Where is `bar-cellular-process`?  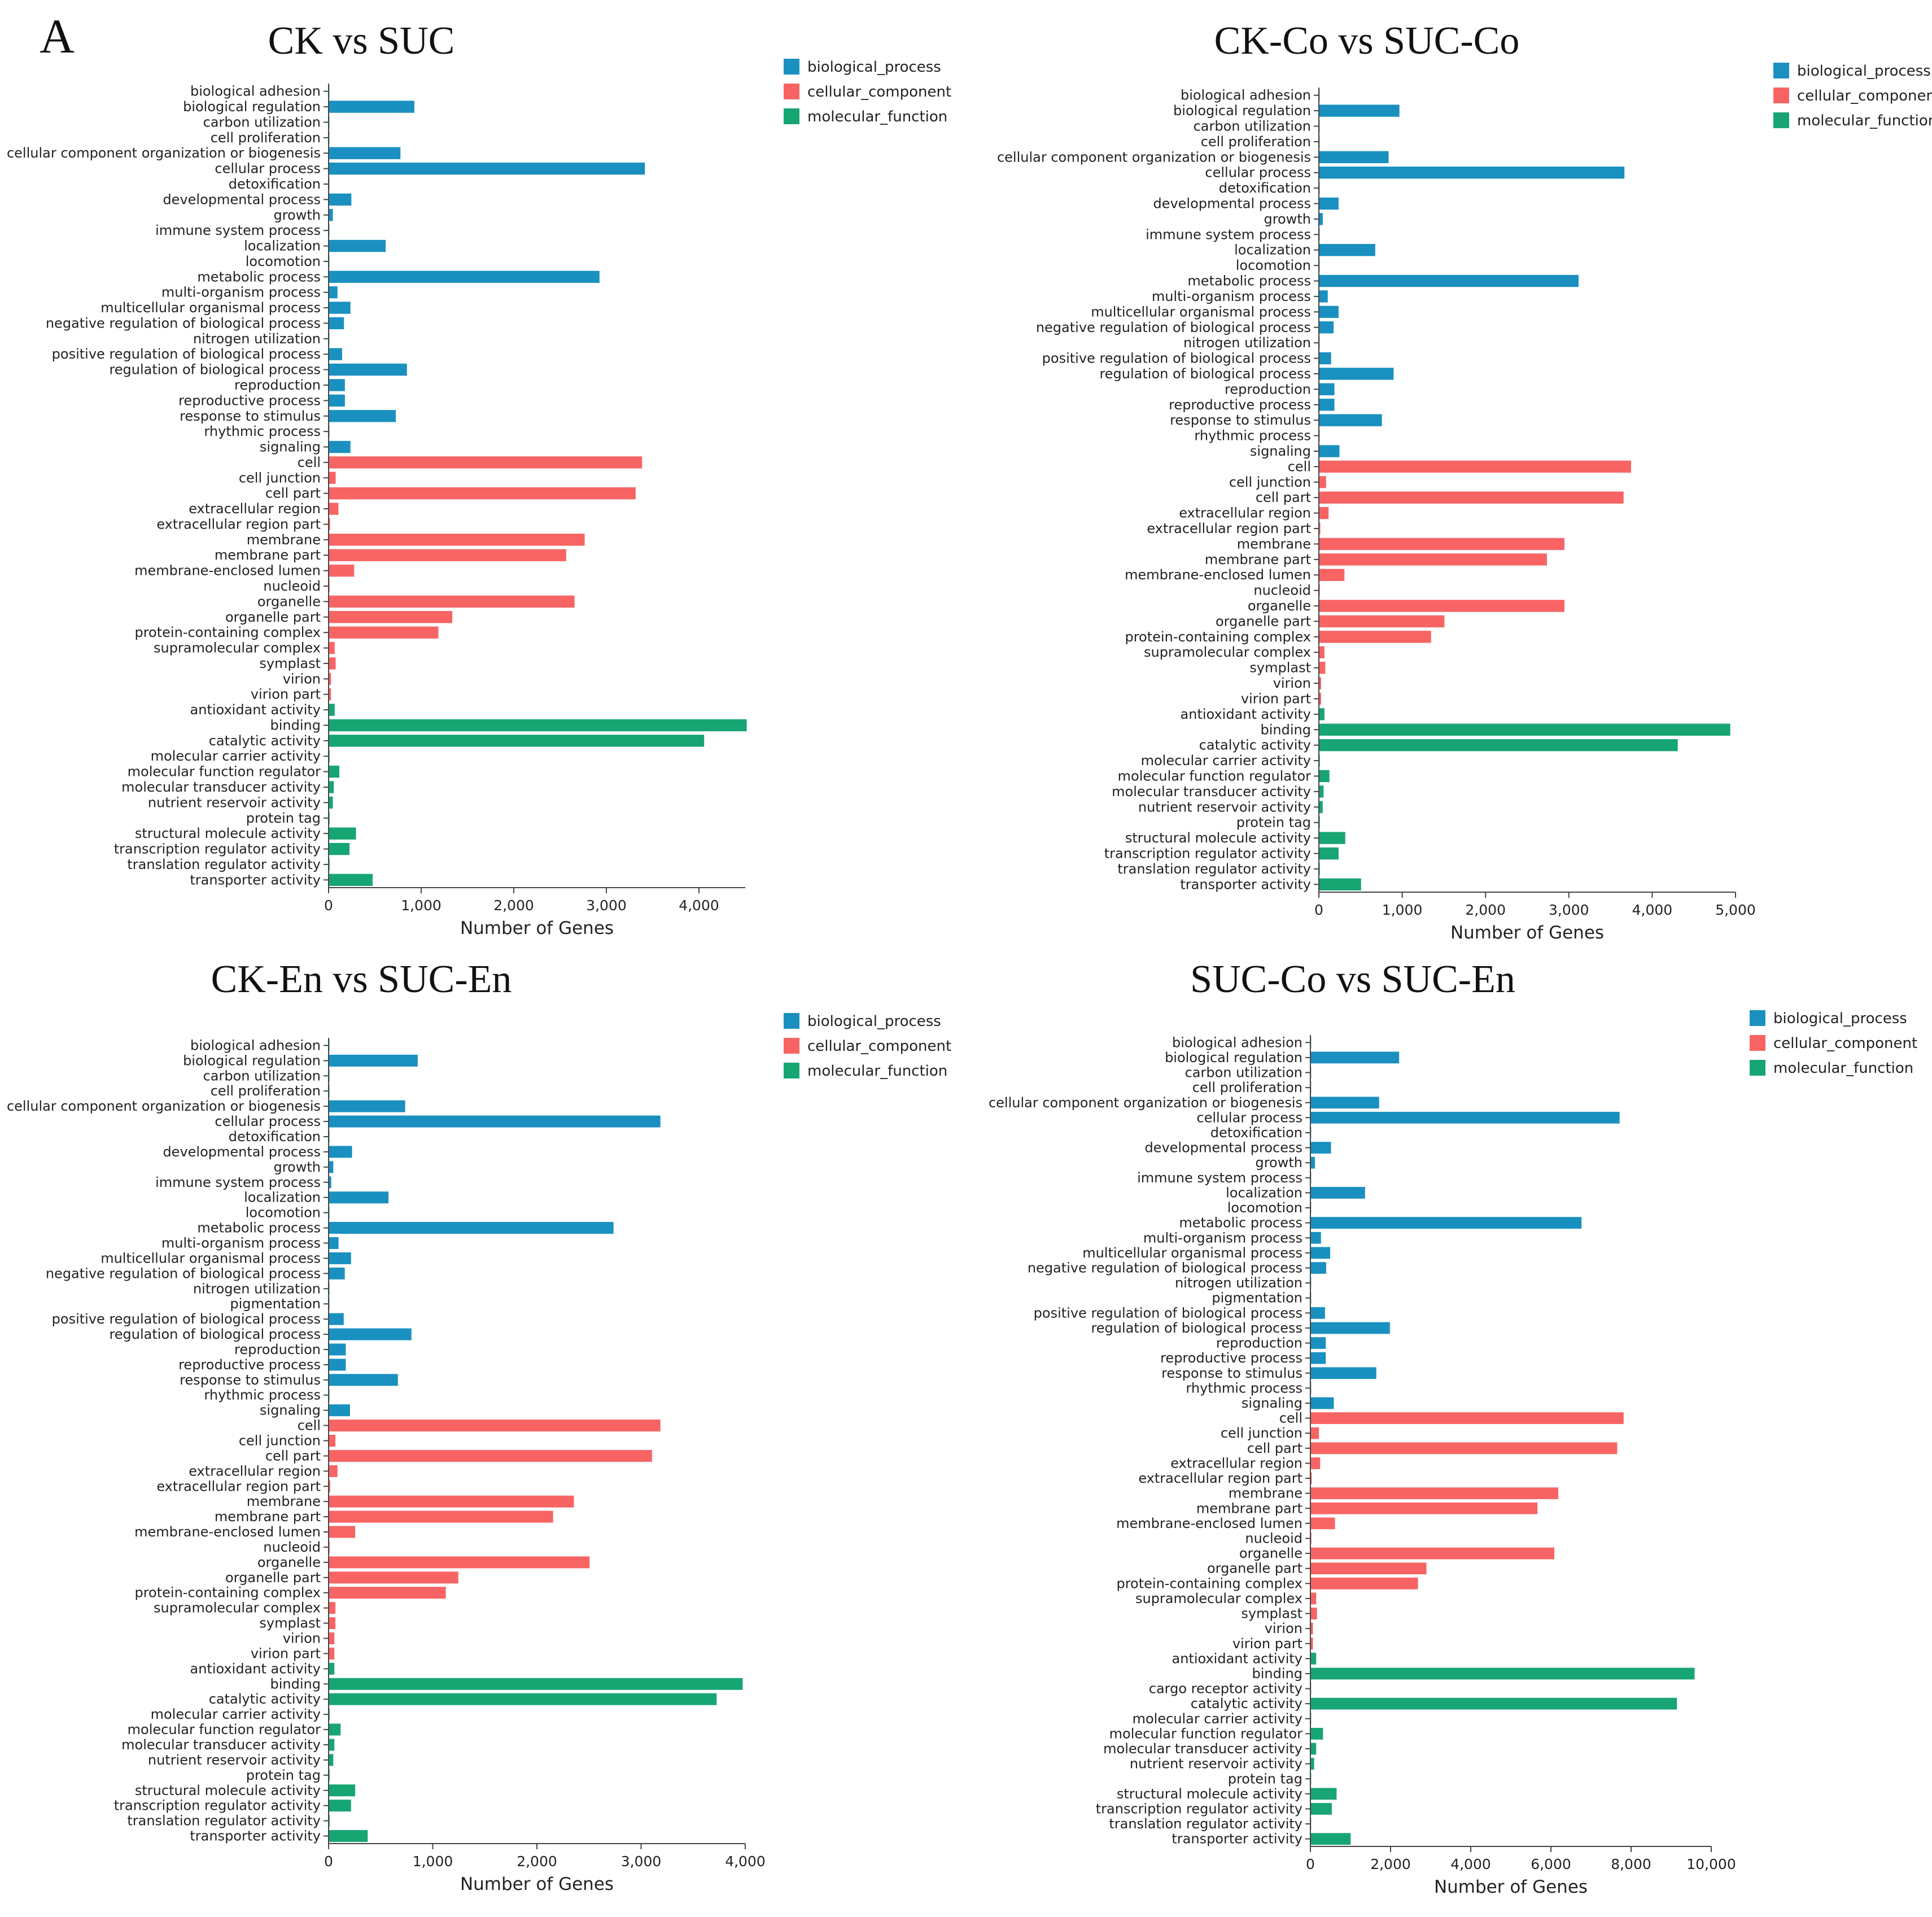 bar-cellular-process is located at coordinates (1472, 173).